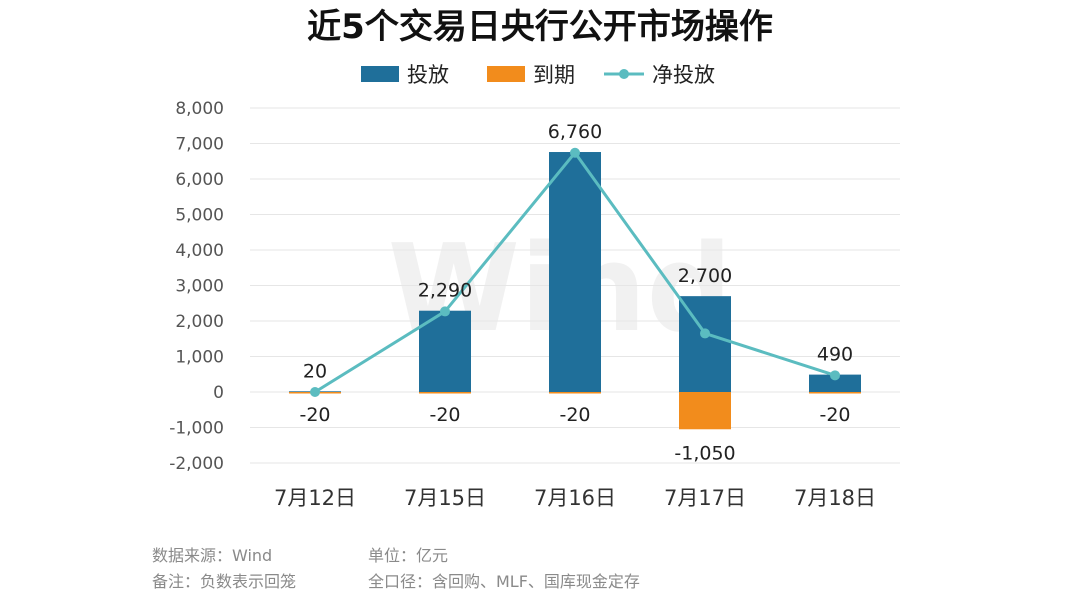 This screenshot has height=595, width=1080. I want to click on data-label-inflow: 6,760, so click(575, 132).